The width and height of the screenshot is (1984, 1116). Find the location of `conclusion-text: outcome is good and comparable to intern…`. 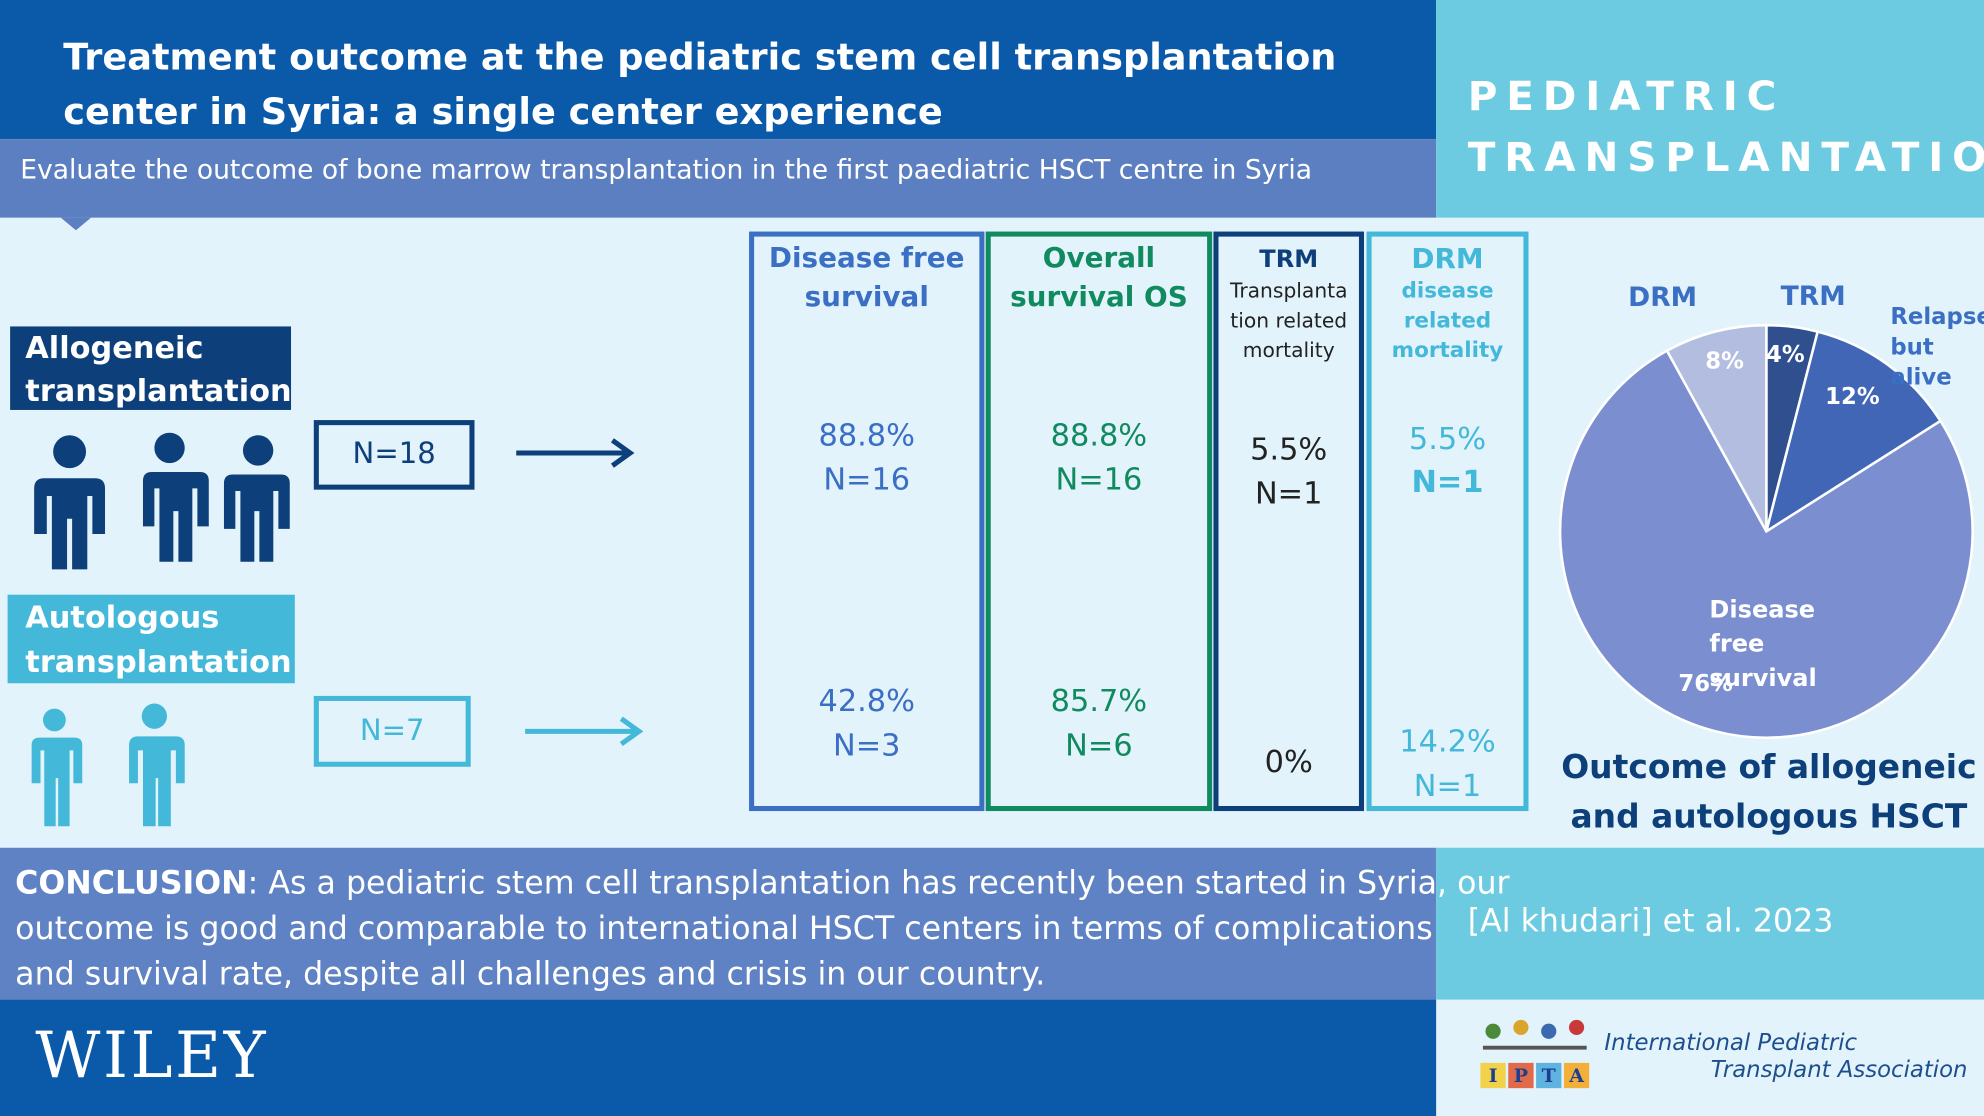

conclusion-text: outcome is good and comparable to intern… is located at coordinates (724, 928).